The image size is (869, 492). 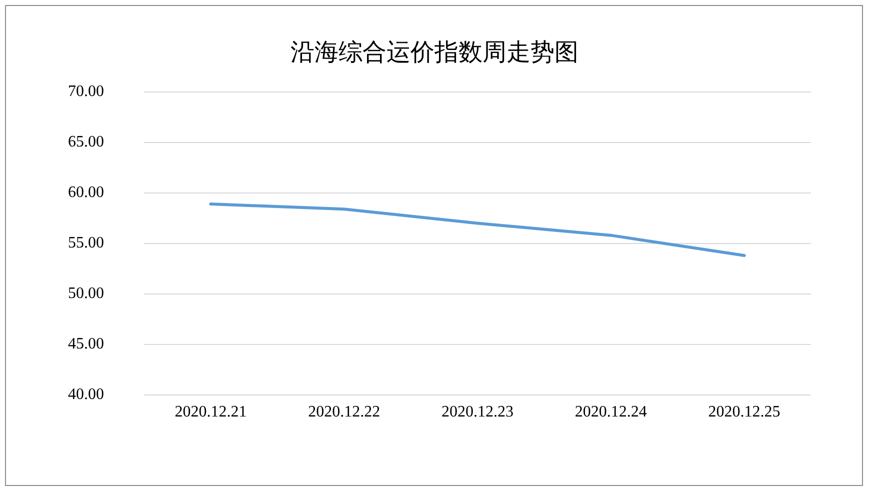 I want to click on y-tick-label: 50.00, so click(x=86, y=293).